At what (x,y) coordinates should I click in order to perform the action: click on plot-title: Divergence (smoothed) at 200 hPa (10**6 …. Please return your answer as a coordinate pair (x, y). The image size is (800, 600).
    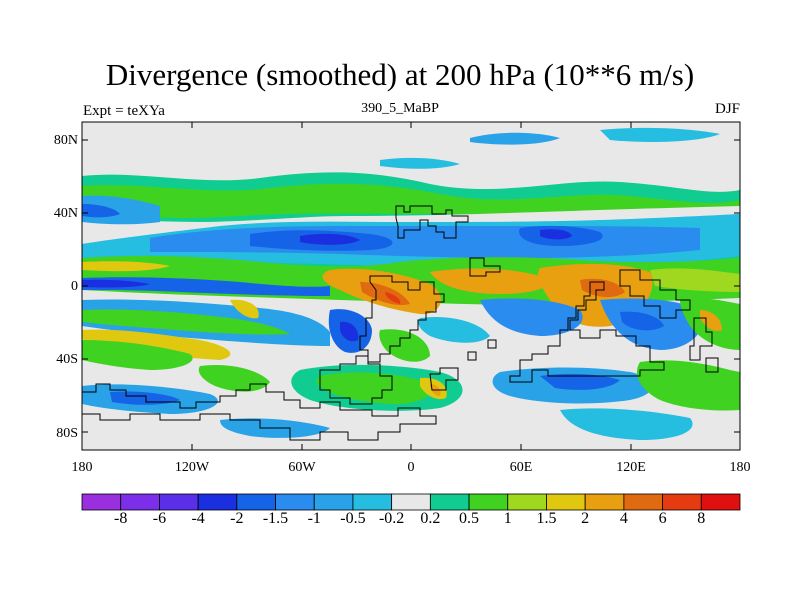
    Looking at the image, I should click on (400, 74).